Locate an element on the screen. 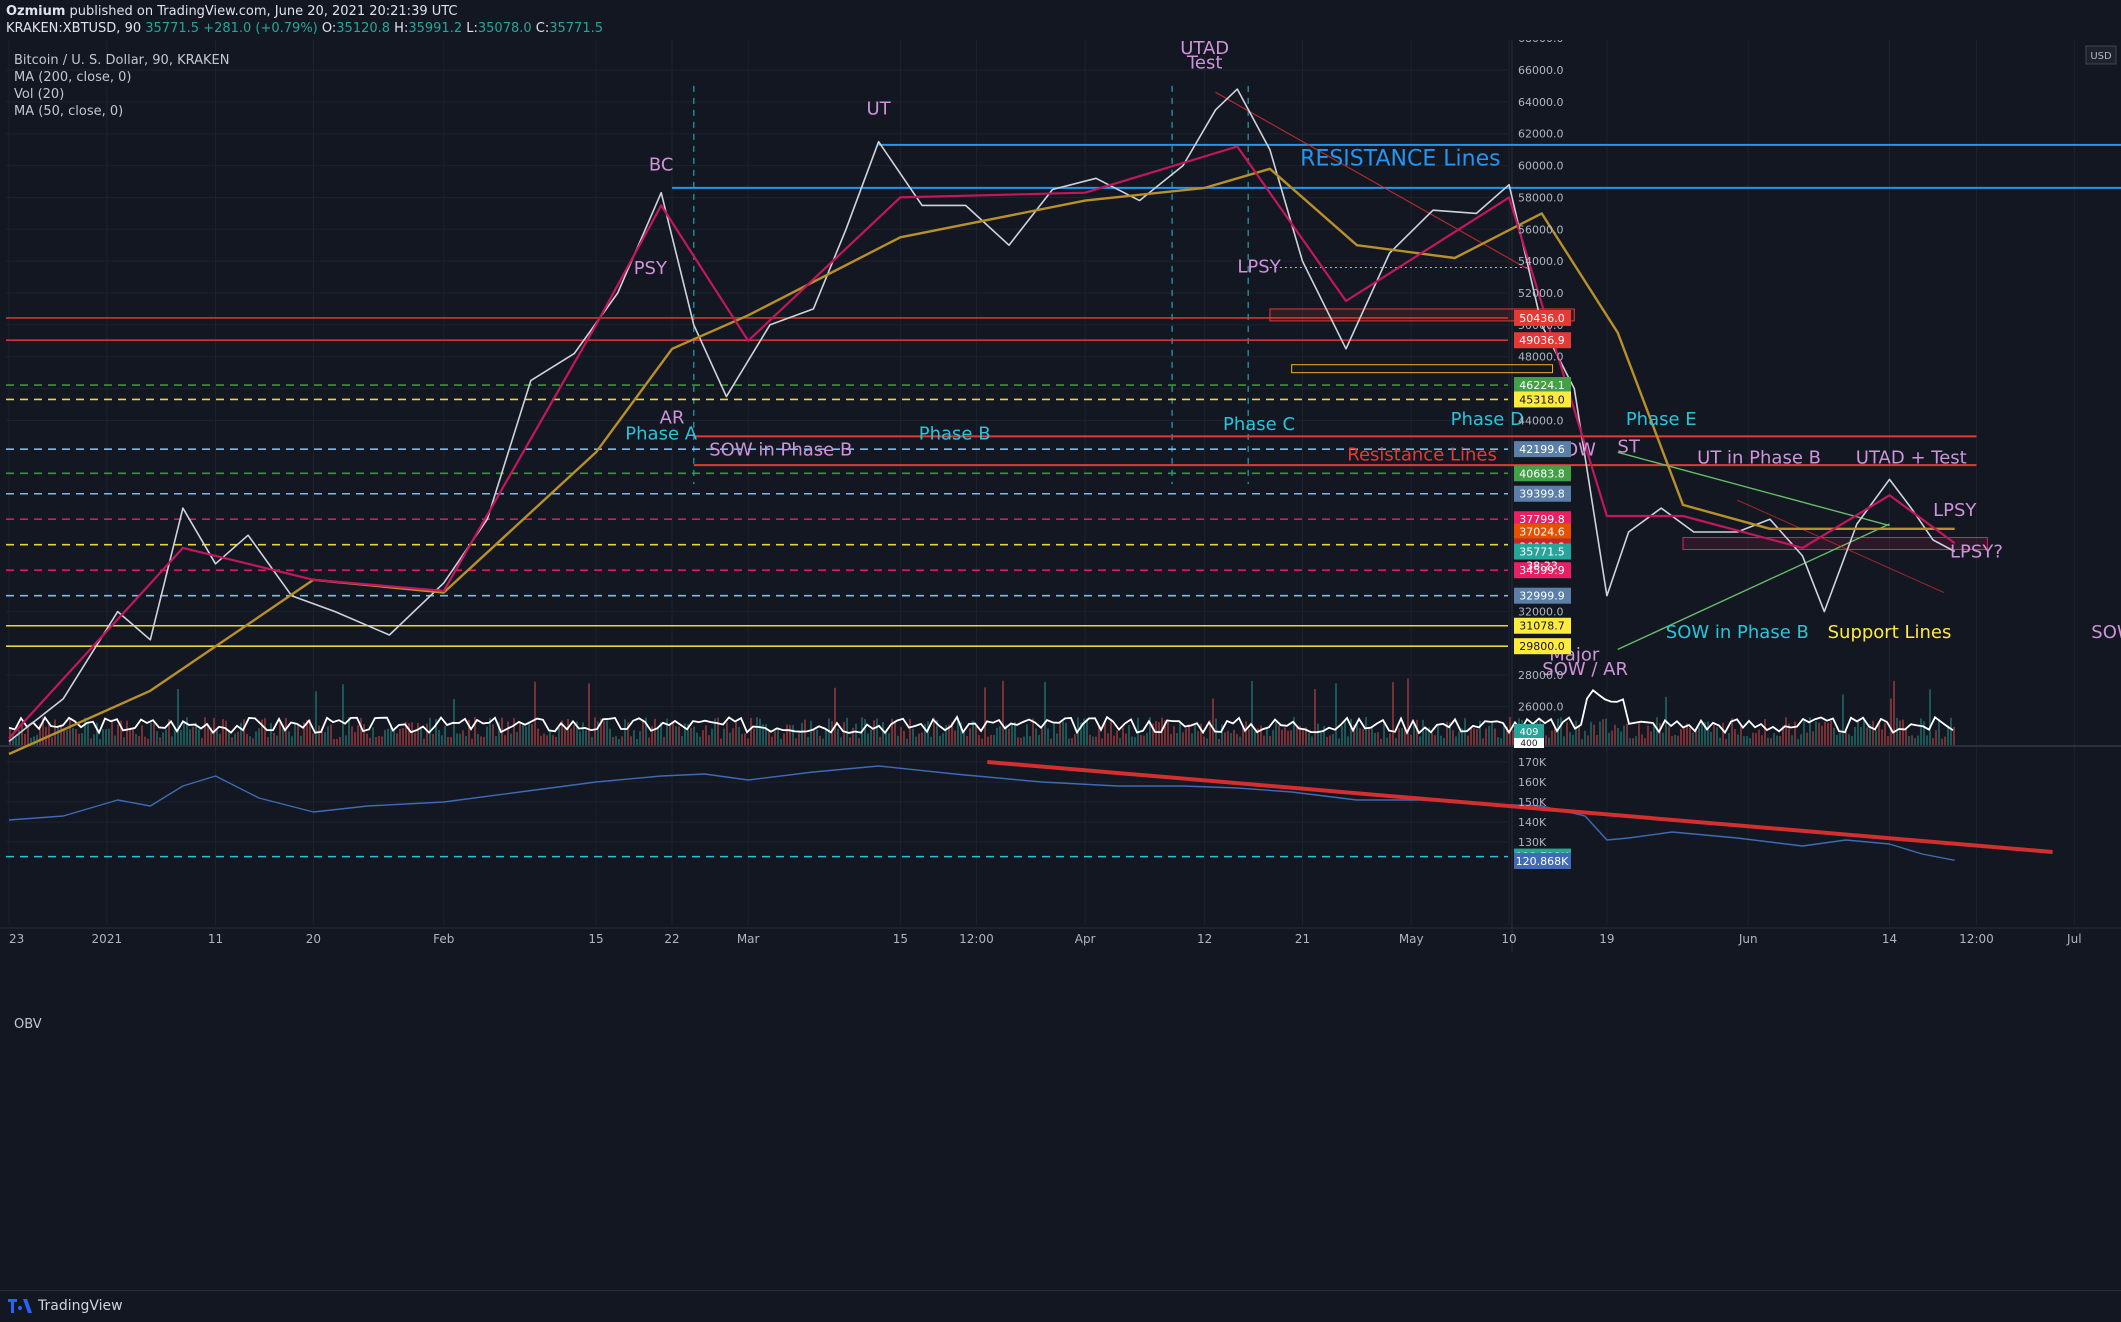 This screenshot has width=2121, height=1322. obv-trendline is located at coordinates (1520, 807).